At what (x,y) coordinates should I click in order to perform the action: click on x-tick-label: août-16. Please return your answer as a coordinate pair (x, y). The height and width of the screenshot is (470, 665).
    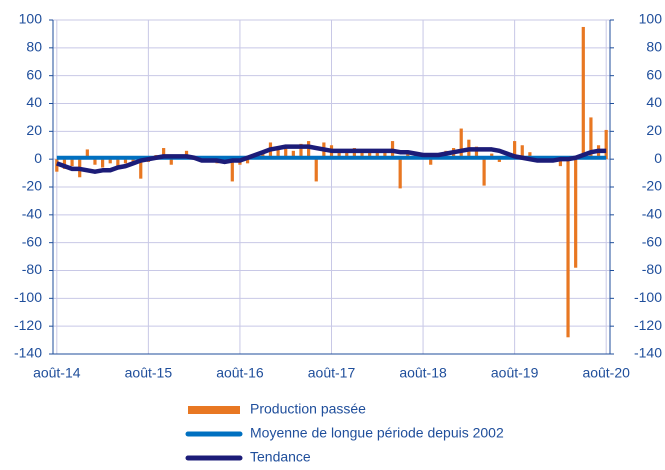
    Looking at the image, I should click on (240, 373).